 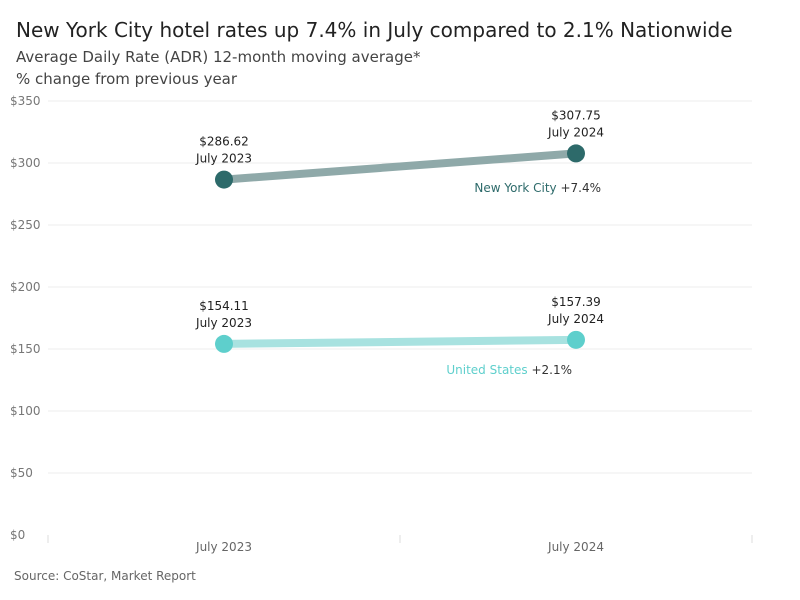 I want to click on y-tick-label: $150, so click(x=25, y=349).